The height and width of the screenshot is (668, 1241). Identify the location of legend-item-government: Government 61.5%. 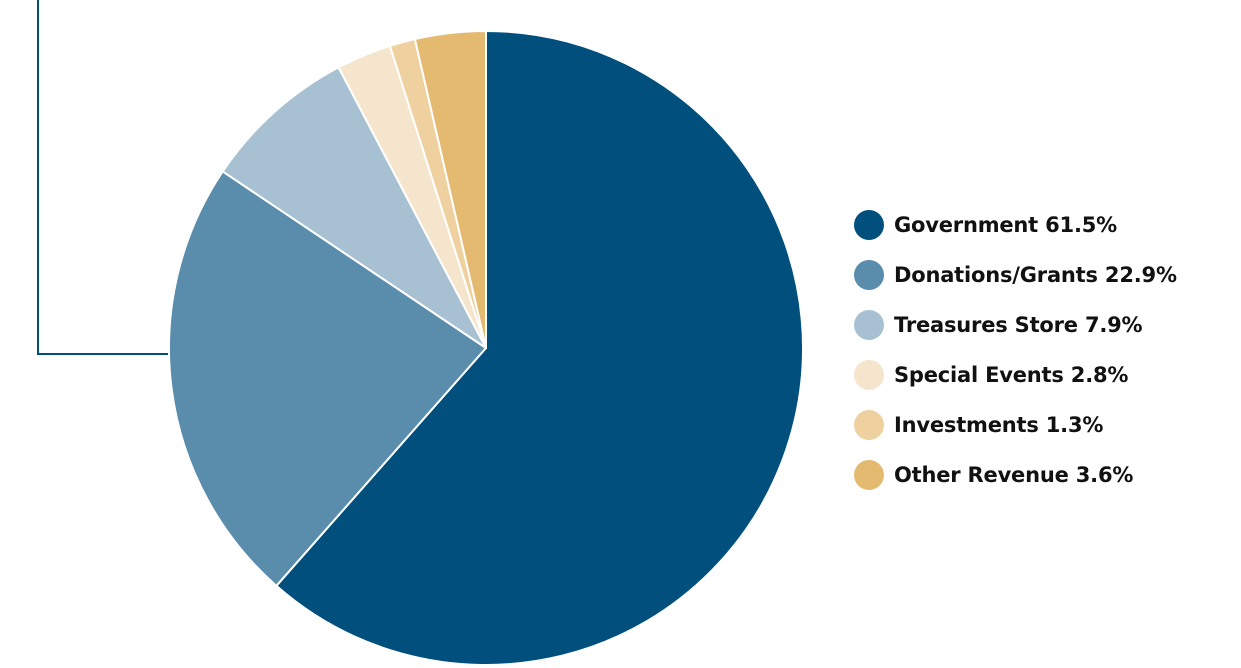
(1044, 225).